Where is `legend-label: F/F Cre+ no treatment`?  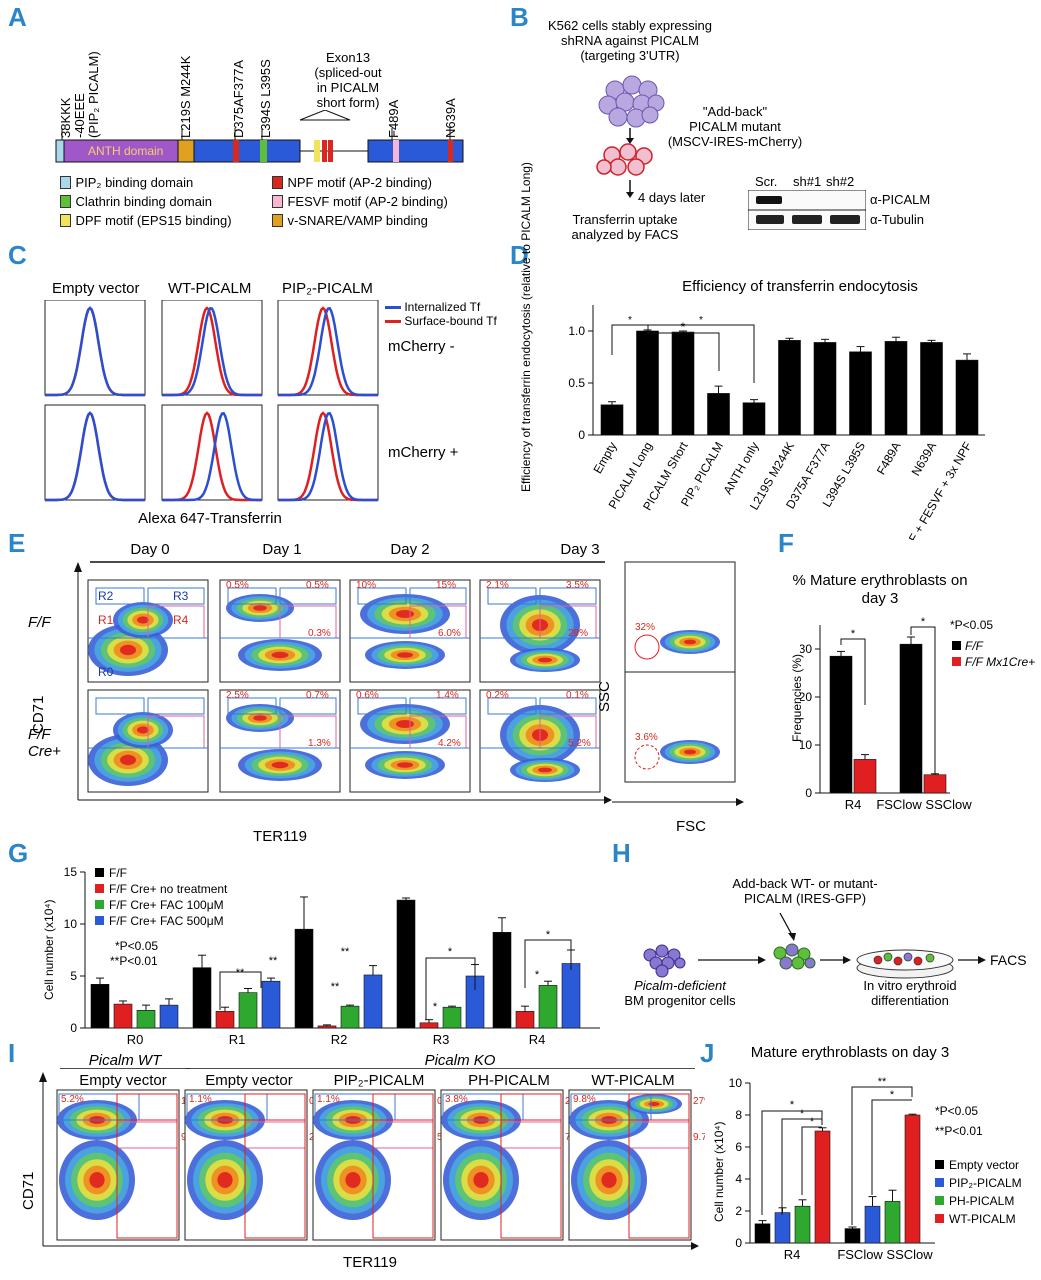 legend-label: F/F Cre+ no treatment is located at coordinates (168, 889).